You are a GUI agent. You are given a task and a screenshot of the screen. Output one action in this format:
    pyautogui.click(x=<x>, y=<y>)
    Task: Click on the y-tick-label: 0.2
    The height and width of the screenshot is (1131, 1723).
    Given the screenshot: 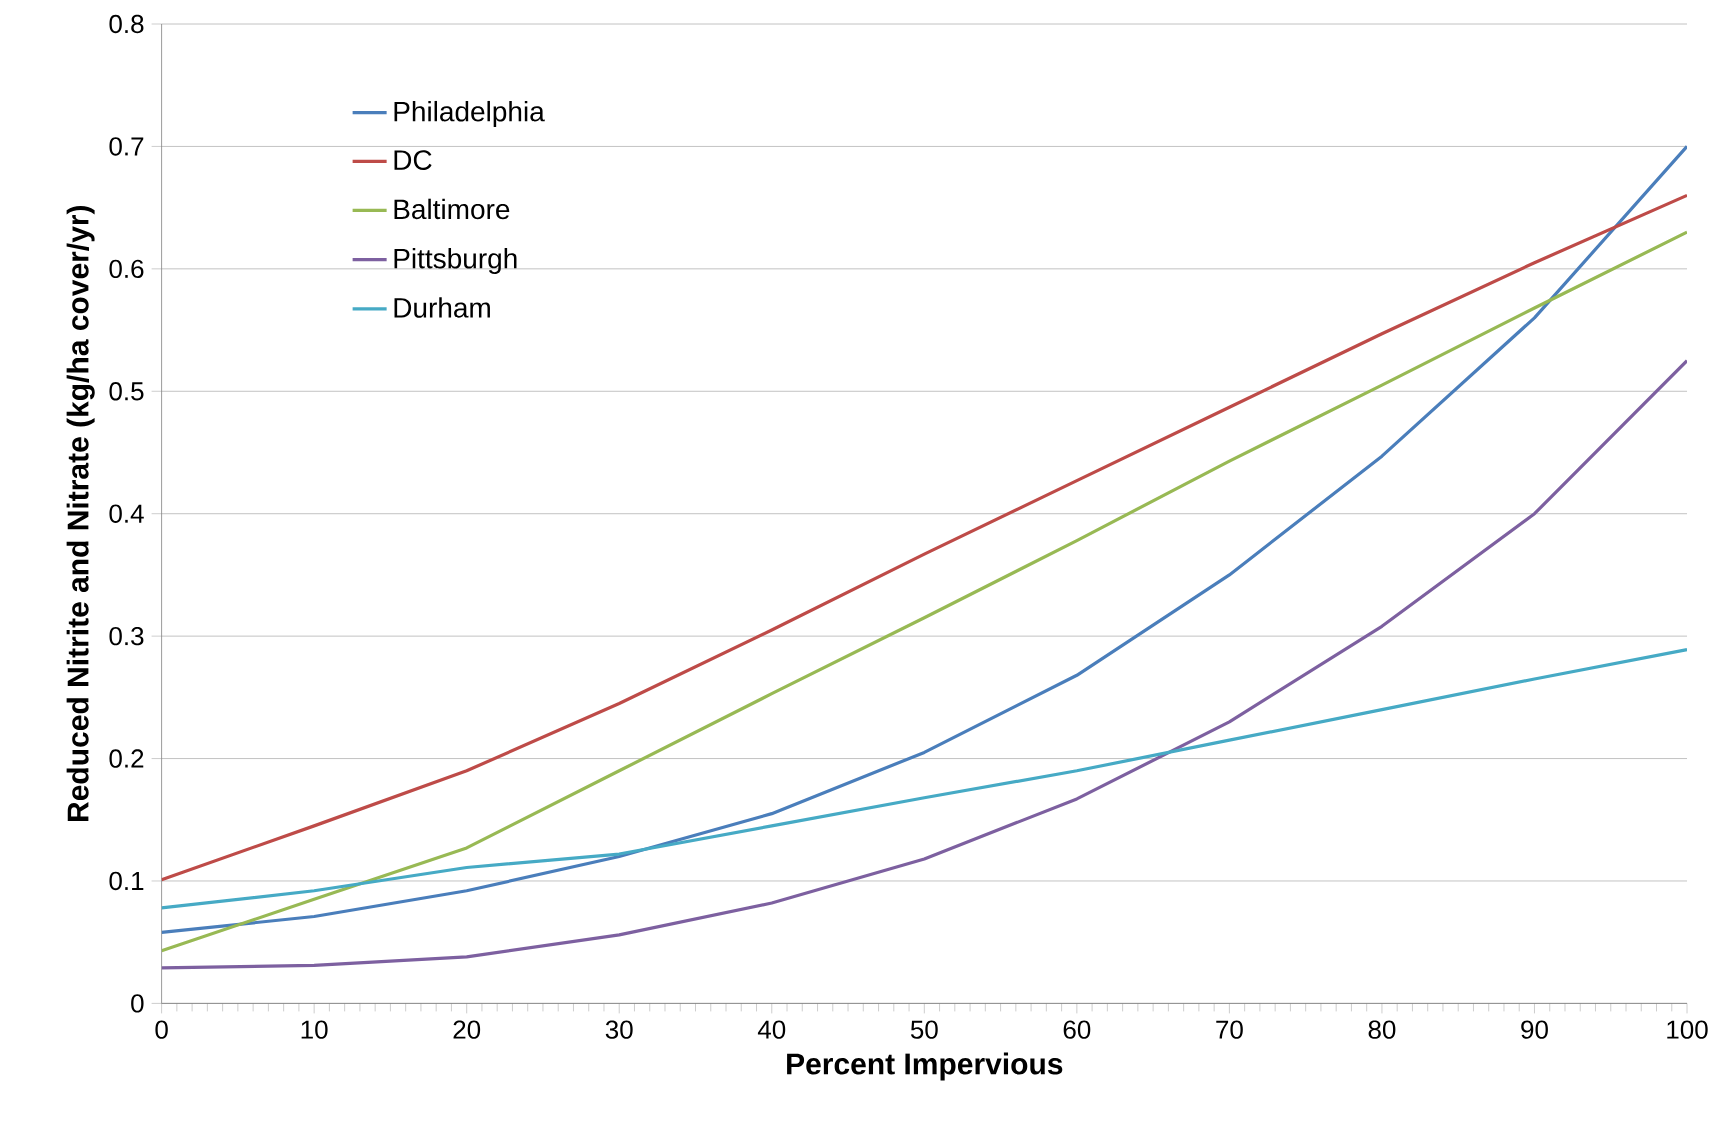 What is the action you would take?
    pyautogui.click(x=126, y=758)
    